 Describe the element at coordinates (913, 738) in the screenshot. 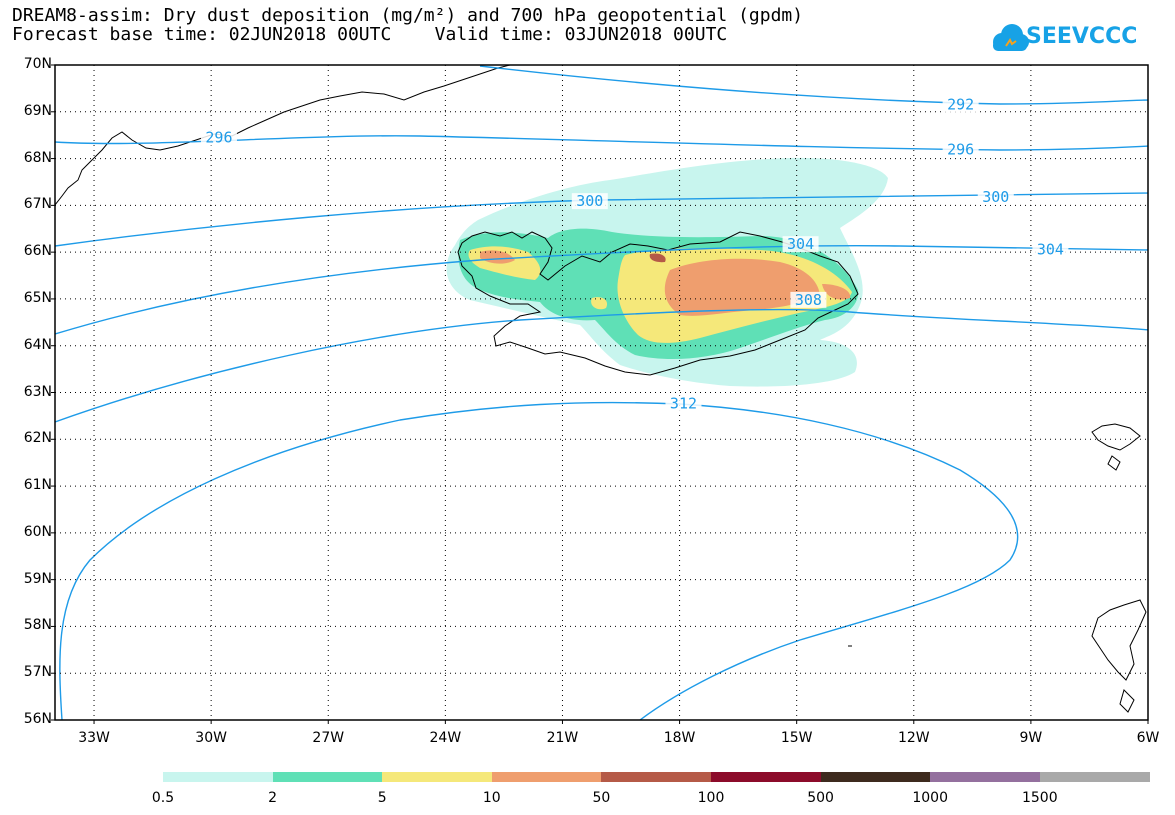

I see `lon-label: 12W` at that location.